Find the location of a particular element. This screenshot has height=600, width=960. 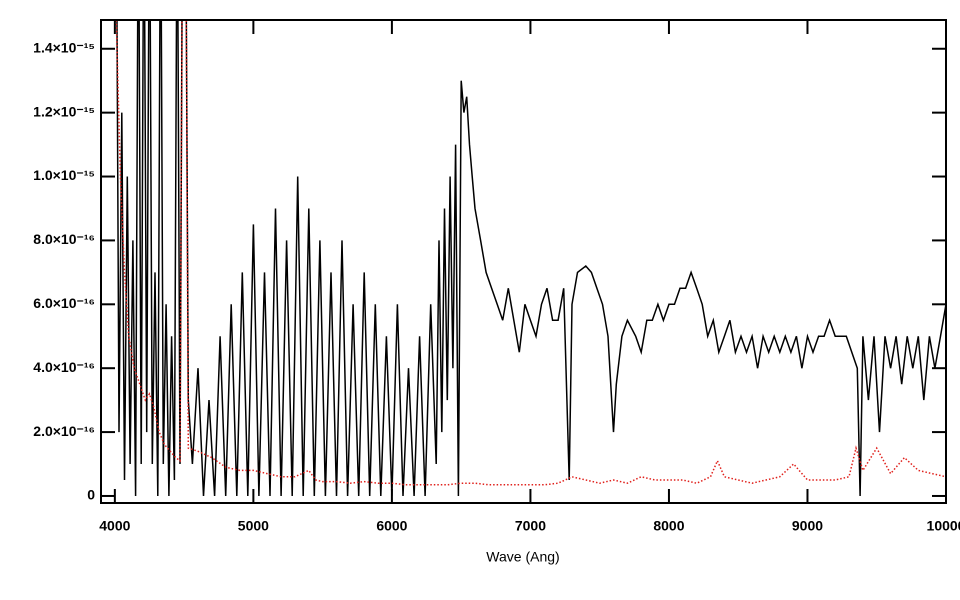

x-tick-label: 5000 is located at coordinates (253, 526).